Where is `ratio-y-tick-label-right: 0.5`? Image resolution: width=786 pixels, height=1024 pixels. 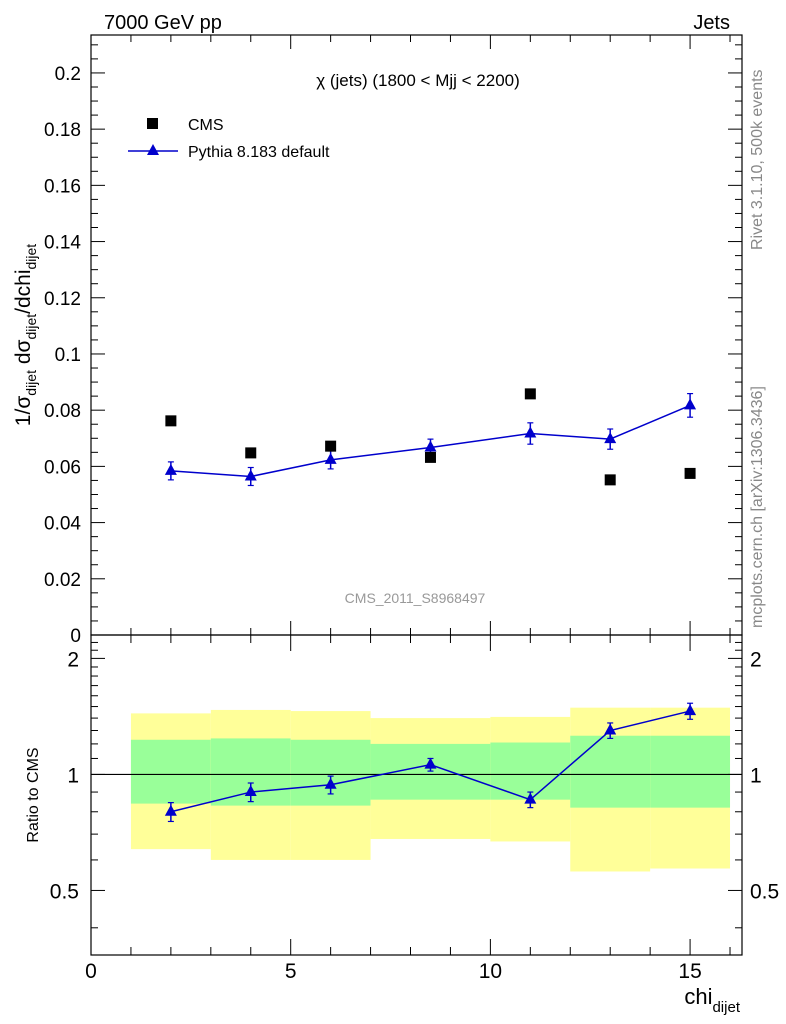 ratio-y-tick-label-right: 0.5 is located at coordinates (764, 891).